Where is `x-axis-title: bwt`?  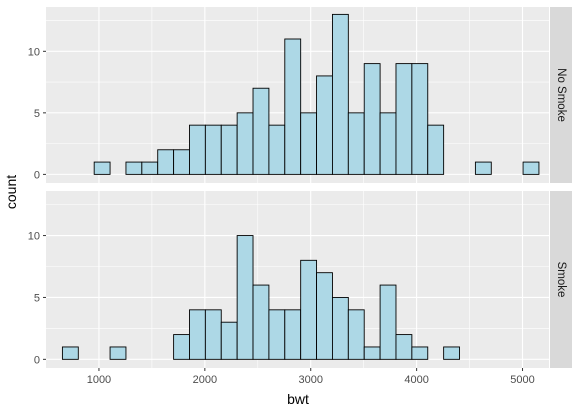 x-axis-title: bwt is located at coordinates (298, 399).